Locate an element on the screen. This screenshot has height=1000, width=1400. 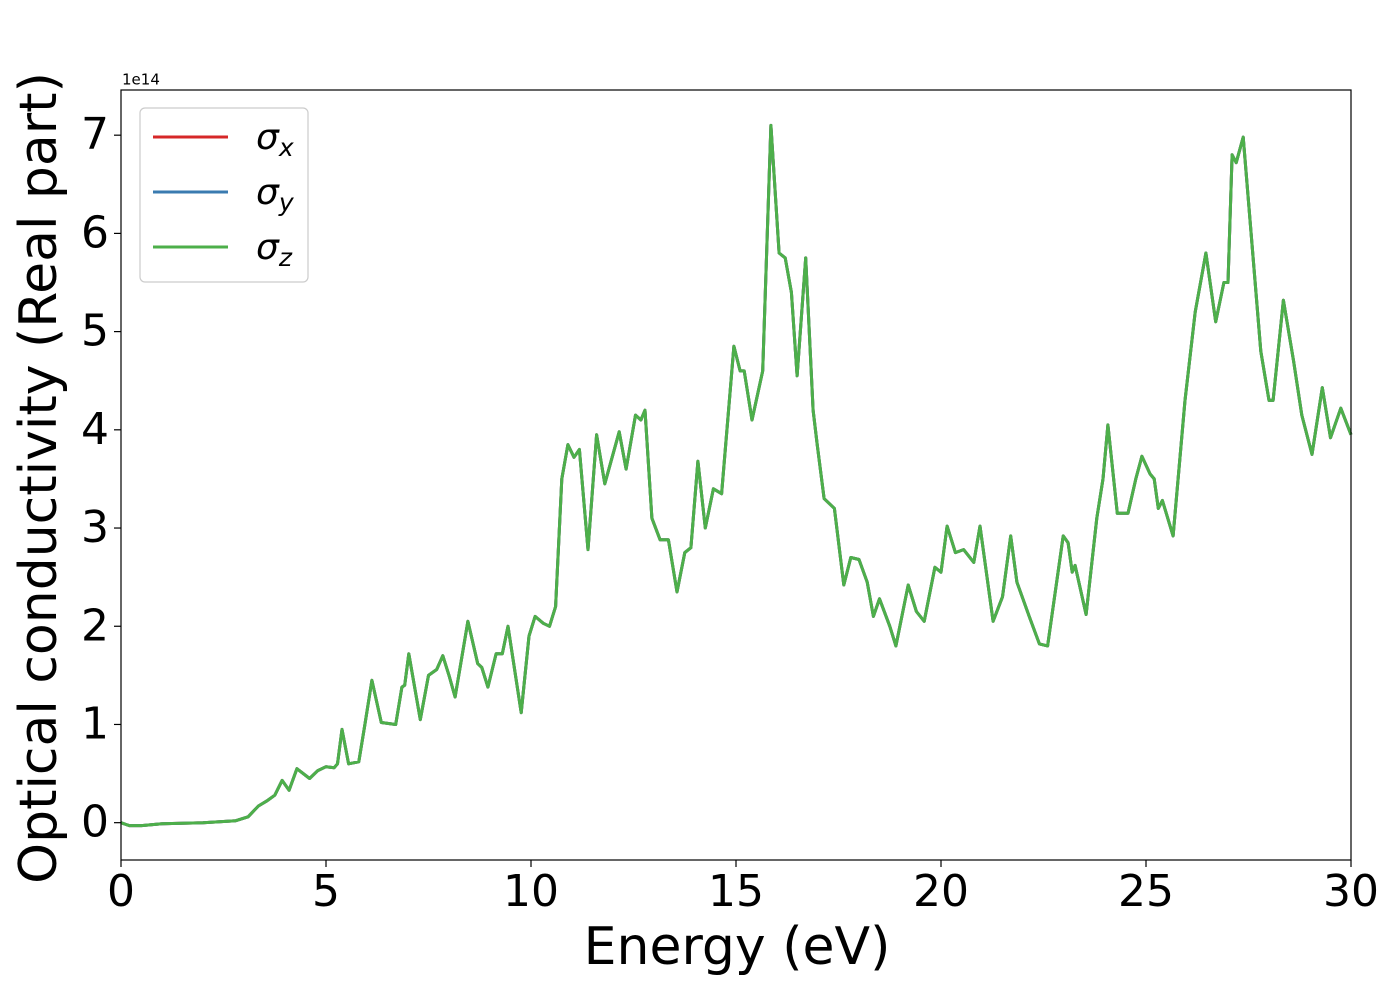
y-tick-label: 4 is located at coordinates (95, 429).